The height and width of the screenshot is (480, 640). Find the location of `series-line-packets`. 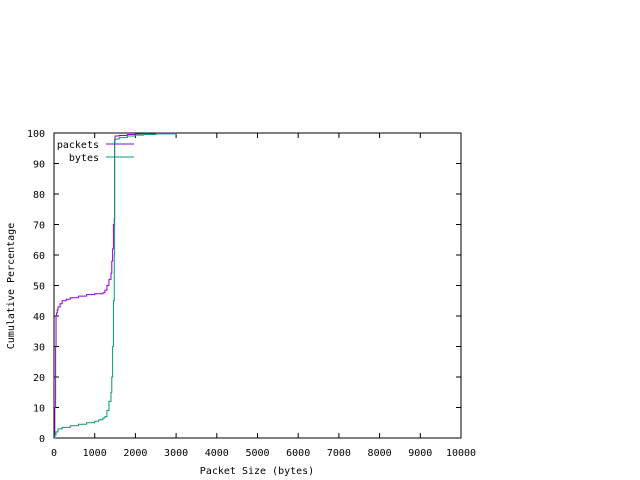

series-line-packets is located at coordinates (115, 285).